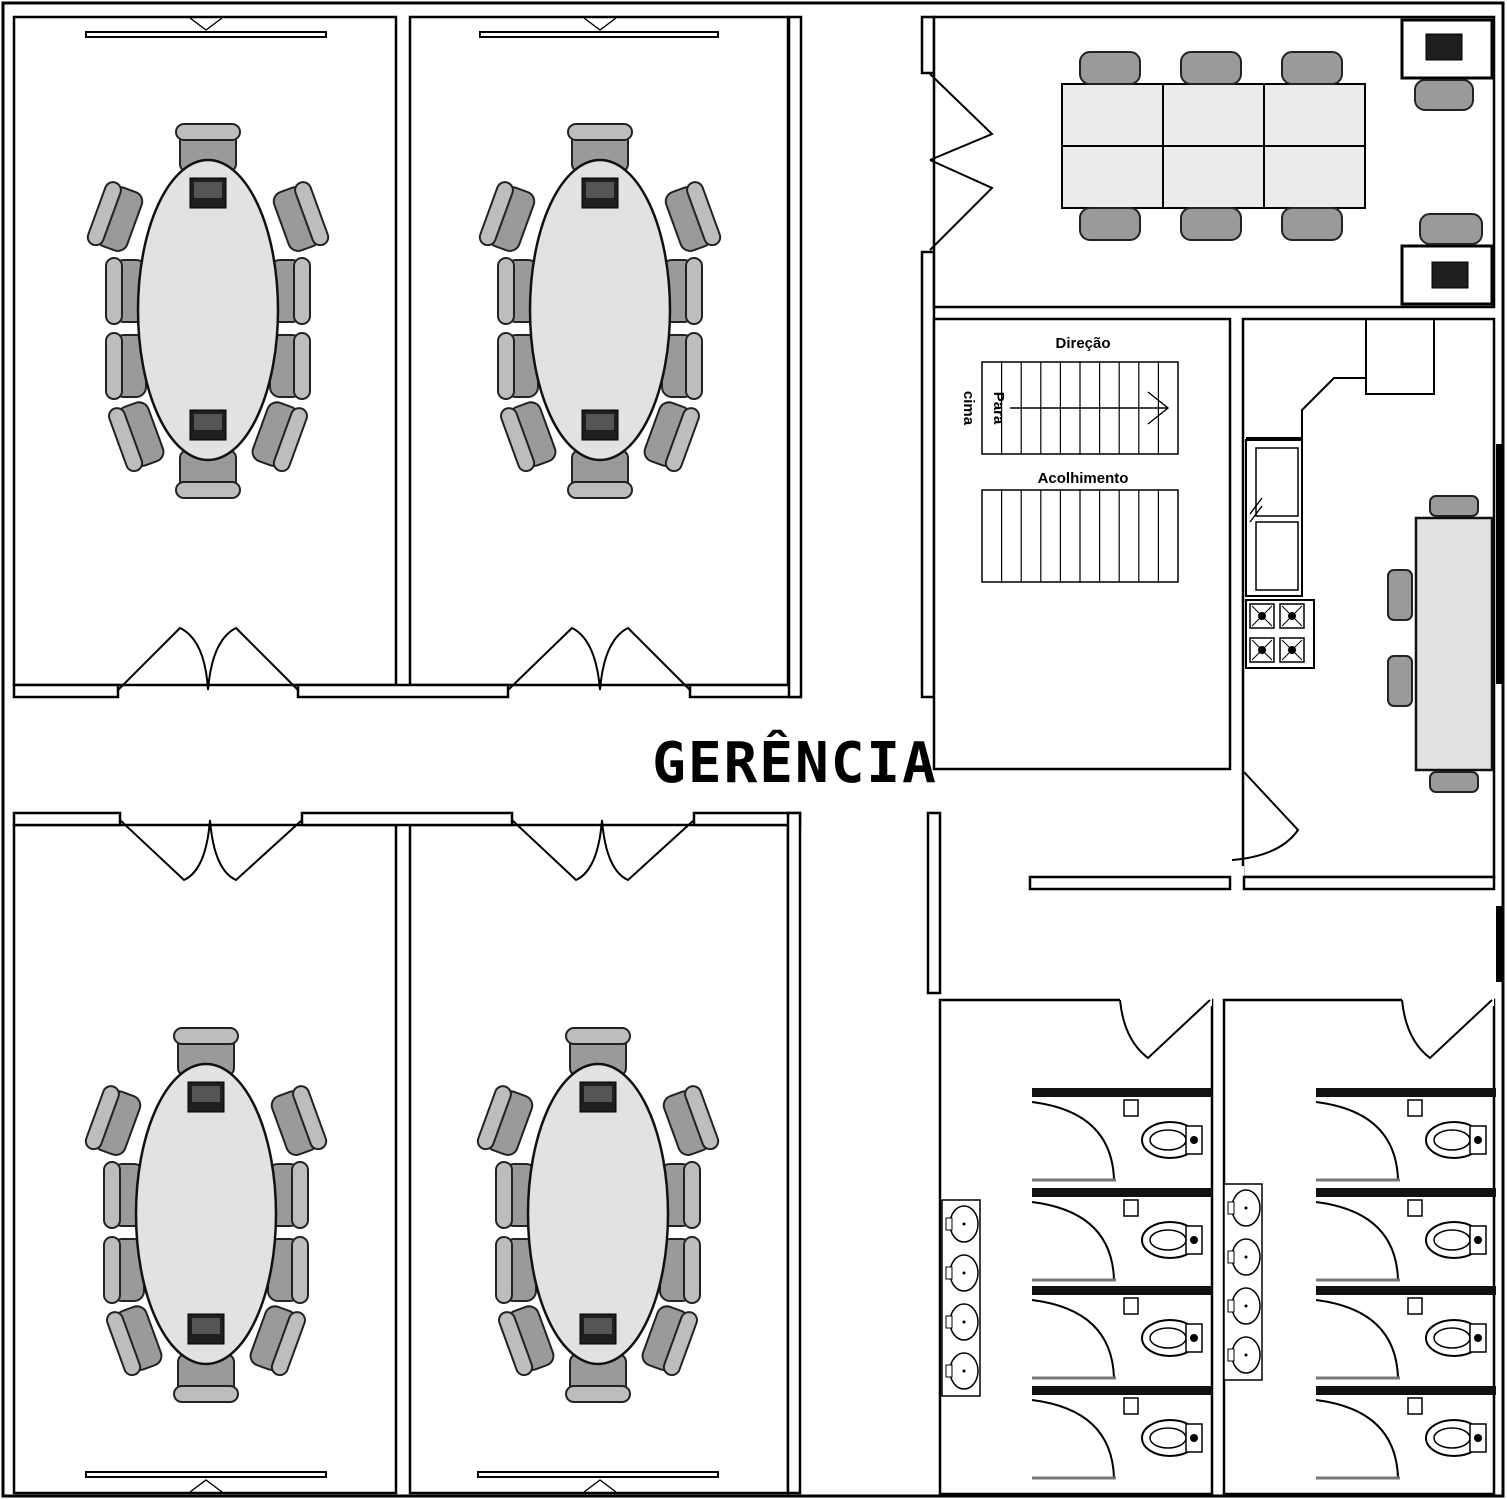 The height and width of the screenshot is (1499, 1507). I want to click on restroom-right-door, so click(1447, 1029).